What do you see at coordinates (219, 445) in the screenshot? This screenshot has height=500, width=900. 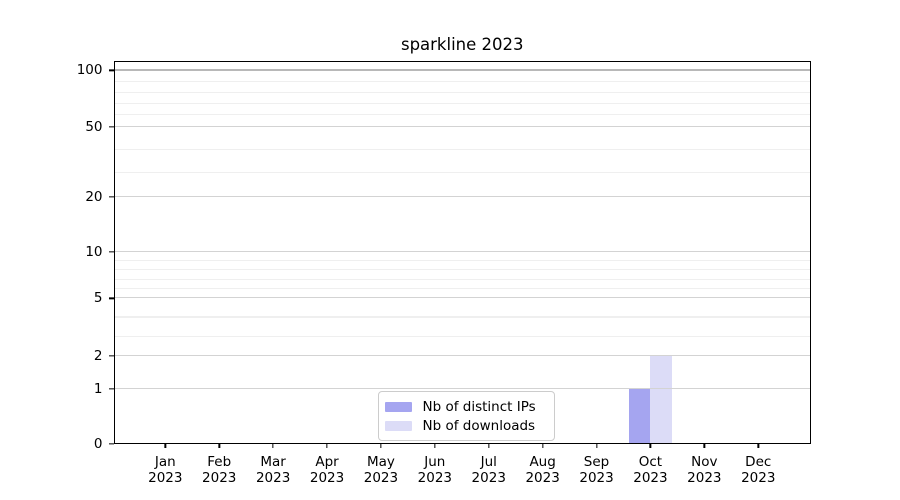 I see `x-tick-feb` at bounding box center [219, 445].